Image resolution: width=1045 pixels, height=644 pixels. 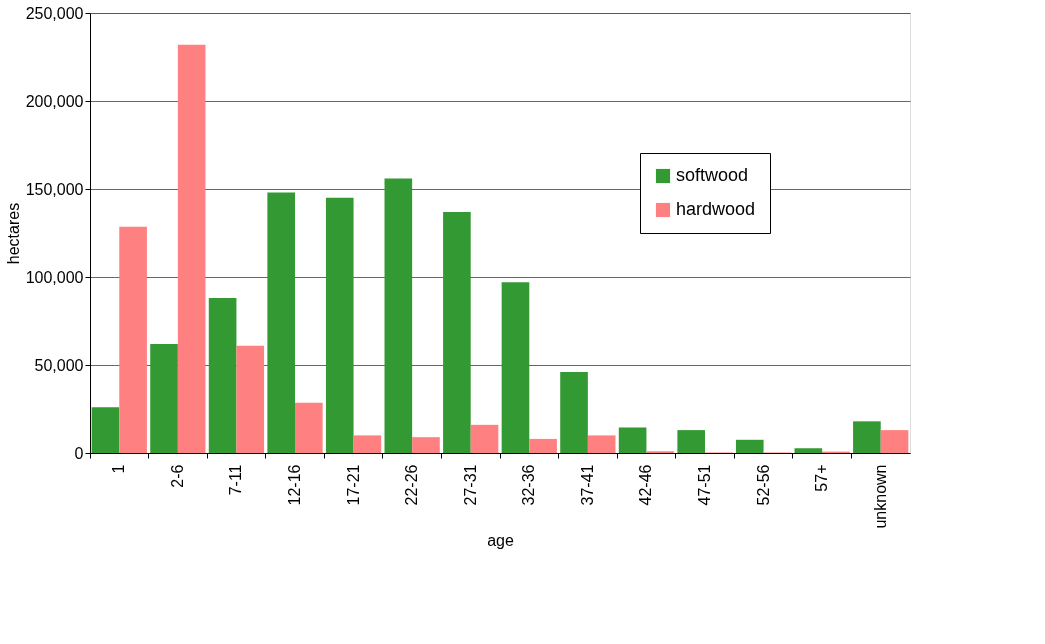 What do you see at coordinates (59, 365) in the screenshot?
I see `y-tick-label: 50,000` at bounding box center [59, 365].